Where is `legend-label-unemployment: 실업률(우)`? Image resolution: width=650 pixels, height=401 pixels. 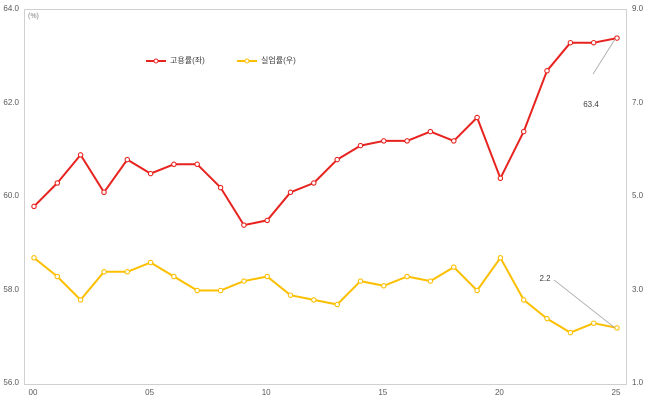 legend-label-unemployment: 실업률(우) is located at coordinates (278, 60).